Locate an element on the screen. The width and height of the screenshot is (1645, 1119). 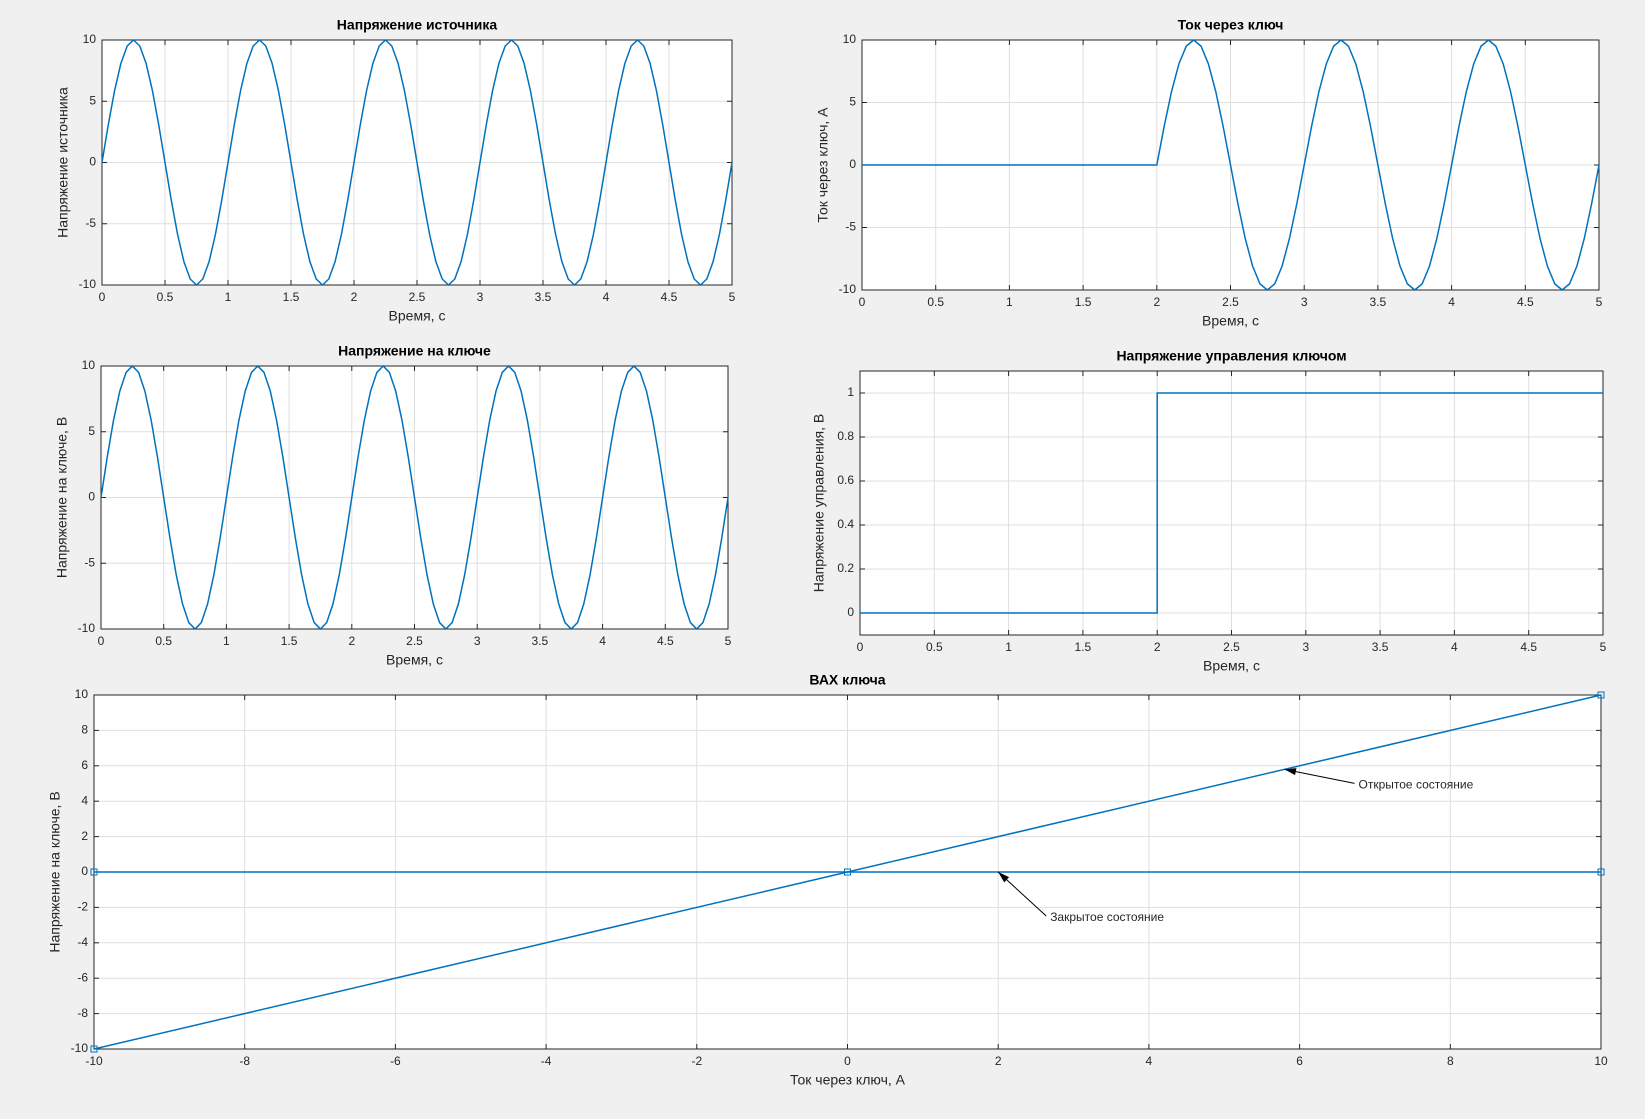
axes-box is located at coordinates (1231, 503).